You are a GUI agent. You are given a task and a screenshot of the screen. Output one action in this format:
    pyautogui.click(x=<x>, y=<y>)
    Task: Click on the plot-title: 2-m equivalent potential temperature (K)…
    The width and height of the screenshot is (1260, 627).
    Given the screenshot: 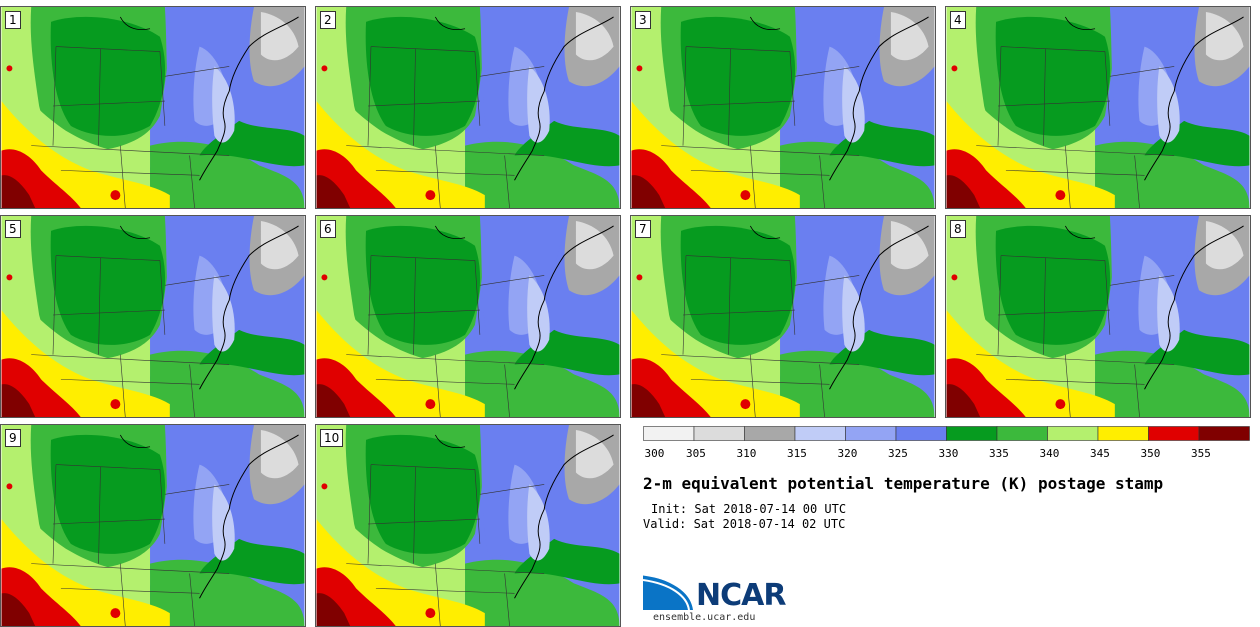 What is the action you would take?
    pyautogui.click(x=903, y=483)
    